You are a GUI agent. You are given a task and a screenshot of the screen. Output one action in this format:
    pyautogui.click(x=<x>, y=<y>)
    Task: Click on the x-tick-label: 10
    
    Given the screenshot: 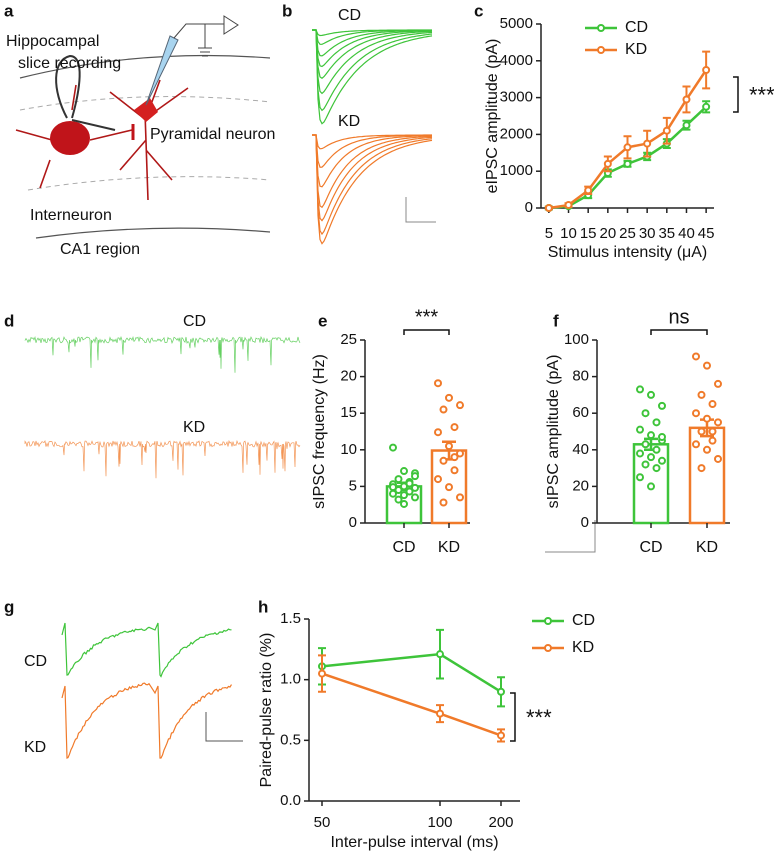 What is the action you would take?
    pyautogui.click(x=568, y=233)
    